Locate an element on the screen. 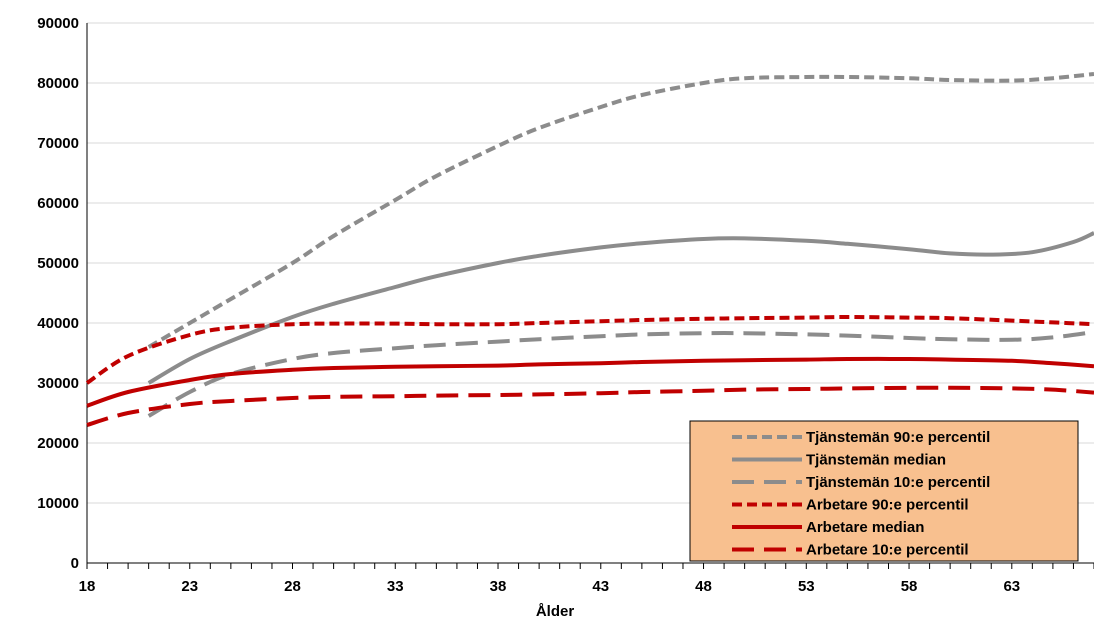 Image resolution: width=1094 pixels, height=622 pixels. legend-label-0: Tjänstemän 90:e percentil is located at coordinates (898, 437).